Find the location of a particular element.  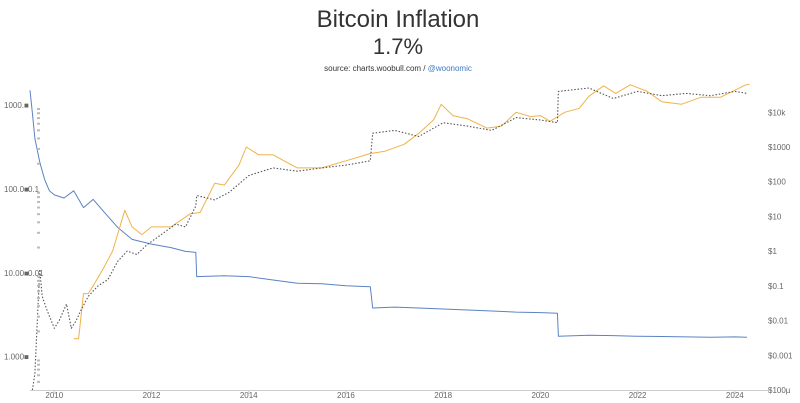

x-tick-label: 2014 is located at coordinates (249, 395).